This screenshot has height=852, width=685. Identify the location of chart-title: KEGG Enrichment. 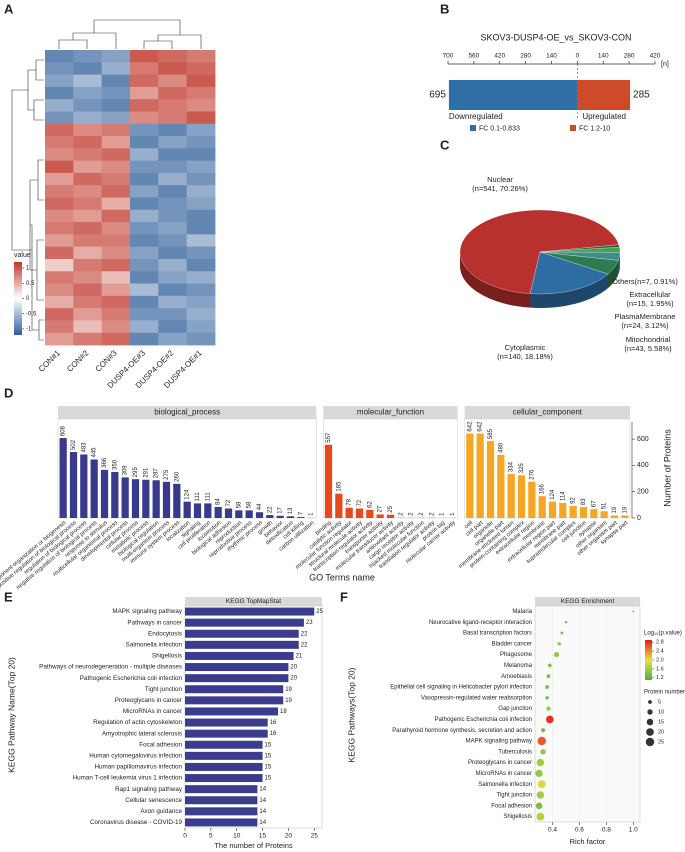
(588, 601).